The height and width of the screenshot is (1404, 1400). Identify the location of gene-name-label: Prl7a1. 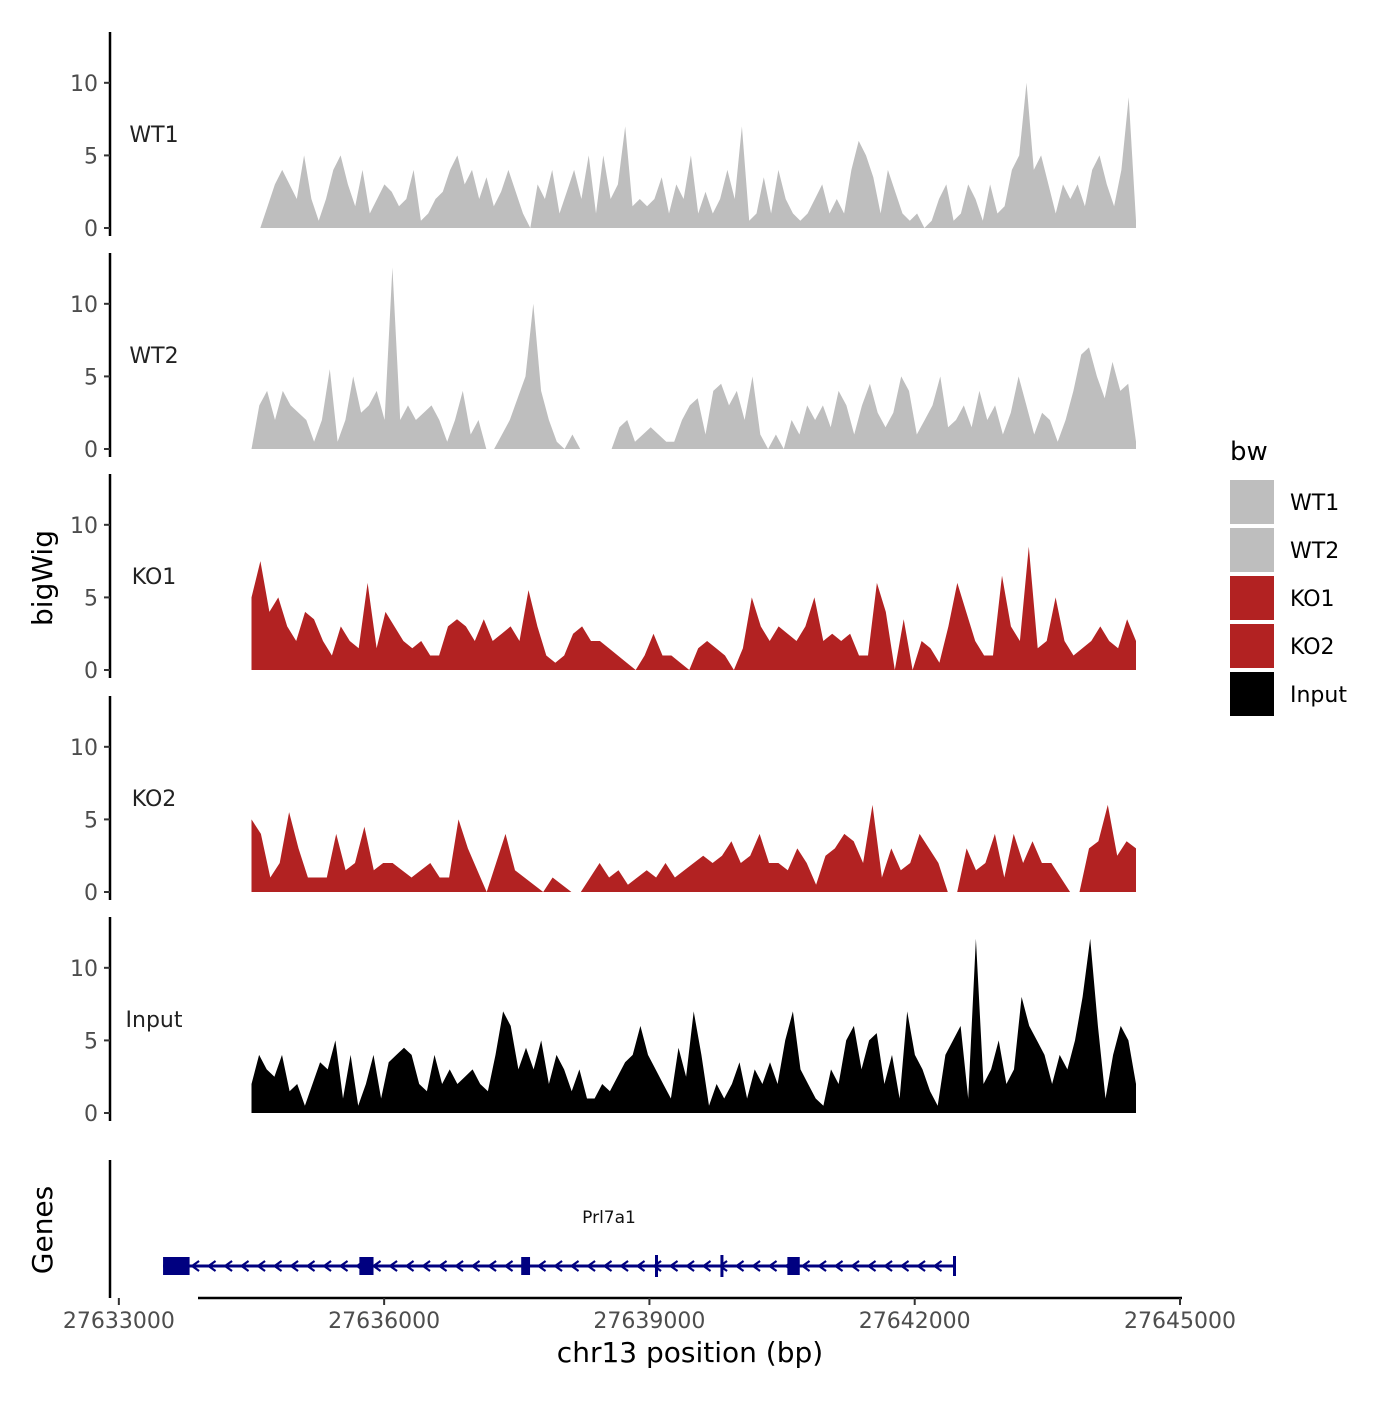
(609, 1218).